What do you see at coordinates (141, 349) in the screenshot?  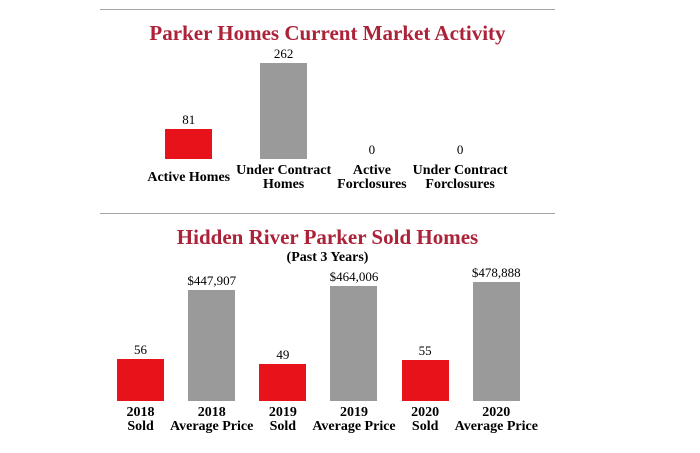 I see `bar-value-label: 56` at bounding box center [141, 349].